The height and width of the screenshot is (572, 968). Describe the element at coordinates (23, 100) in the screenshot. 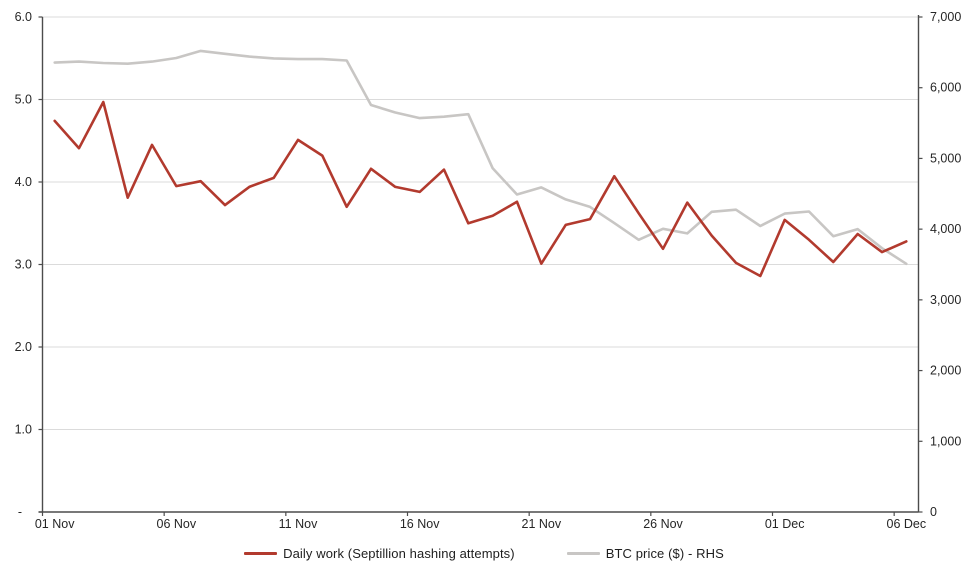

I see `left-axis-label: 5.0` at that location.